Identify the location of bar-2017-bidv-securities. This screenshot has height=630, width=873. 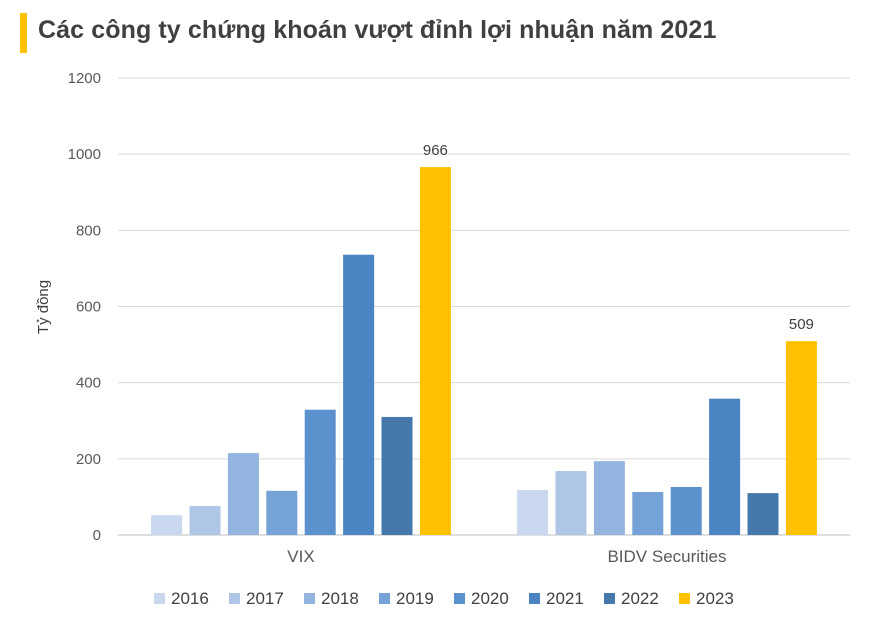
(571, 503).